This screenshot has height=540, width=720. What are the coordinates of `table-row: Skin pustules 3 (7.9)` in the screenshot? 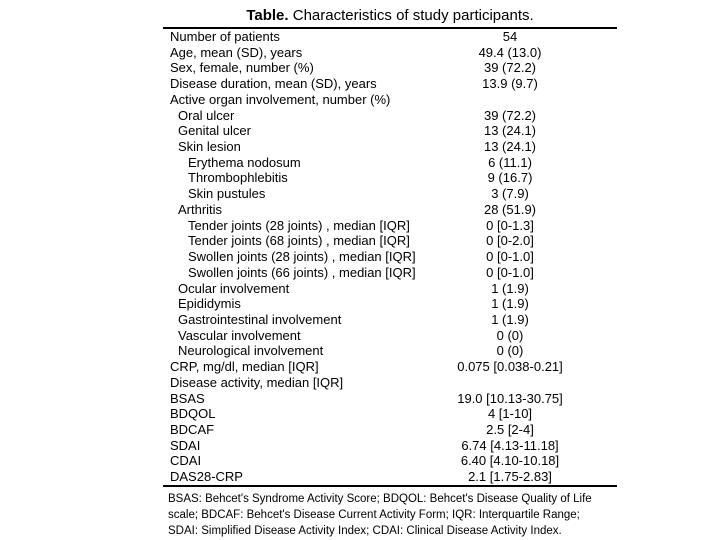 It's located at (390, 194).